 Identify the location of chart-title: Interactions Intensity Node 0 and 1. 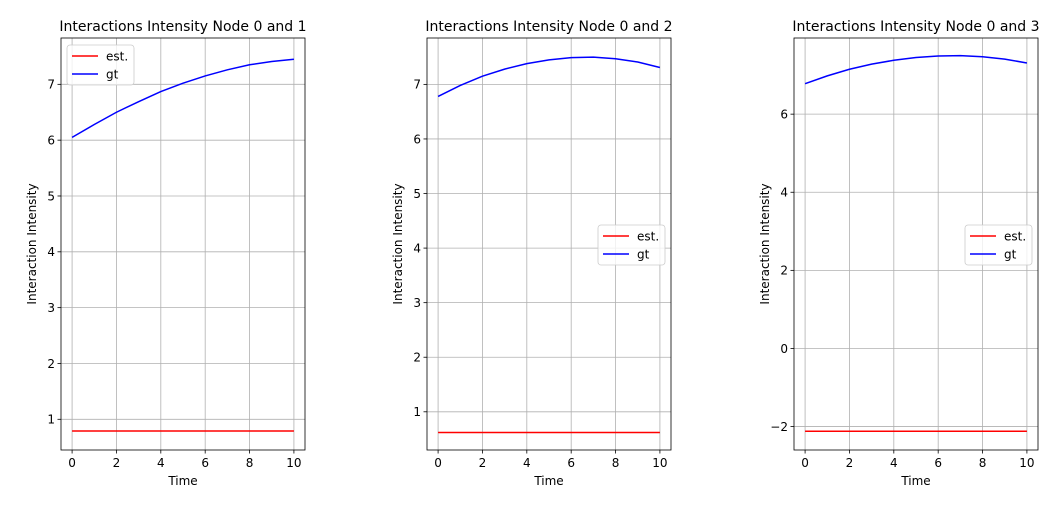
(182, 27).